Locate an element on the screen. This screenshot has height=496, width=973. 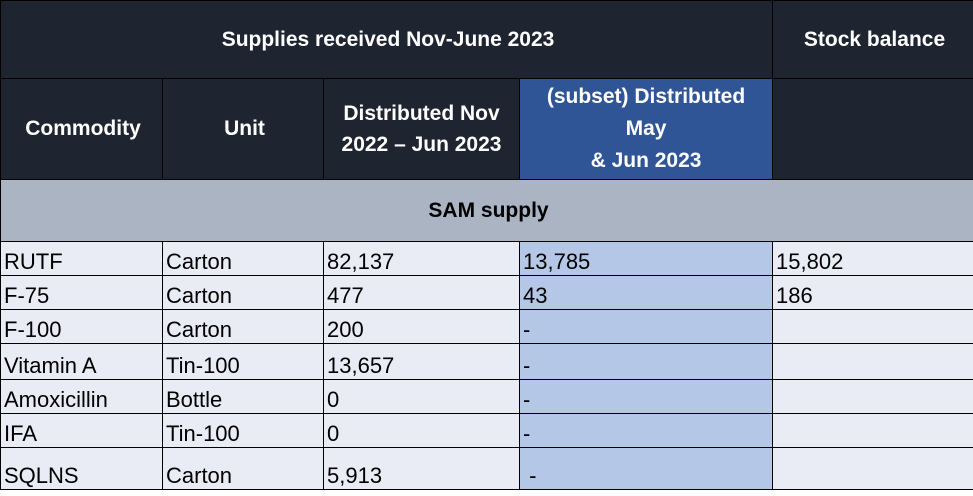
commodity-cell: Vitamin A is located at coordinates (81, 361).